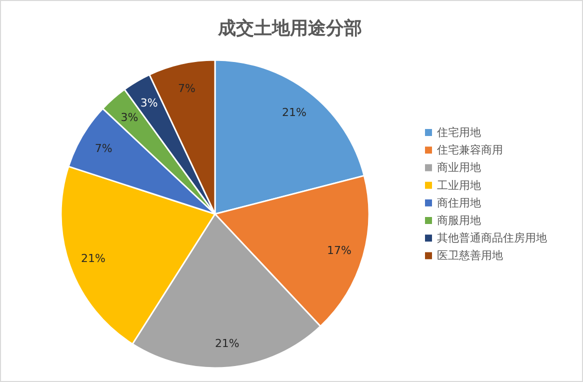  What do you see at coordinates (289, 28) in the screenshot?
I see `chart-title: 成交土地用途分部` at bounding box center [289, 28].